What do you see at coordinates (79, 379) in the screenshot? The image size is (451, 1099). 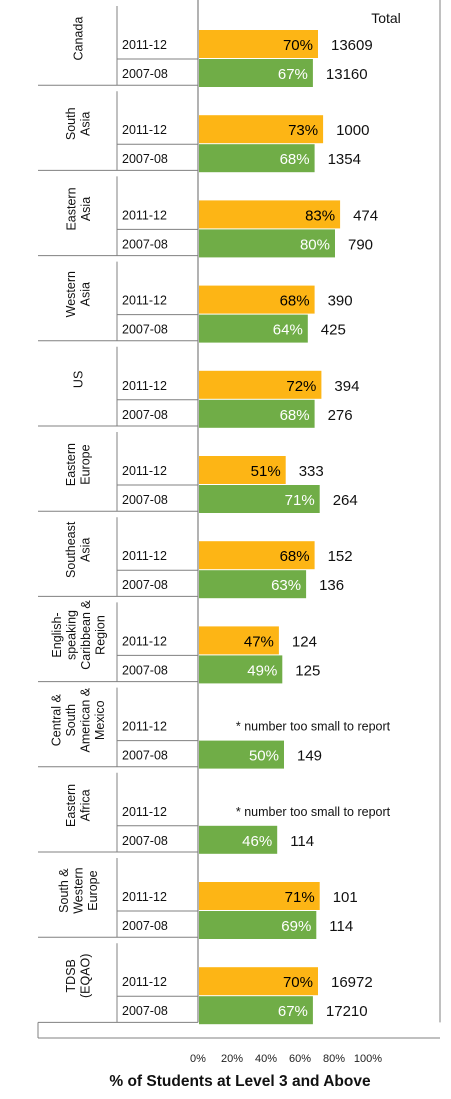 I see `group-label-line: US` at bounding box center [79, 379].